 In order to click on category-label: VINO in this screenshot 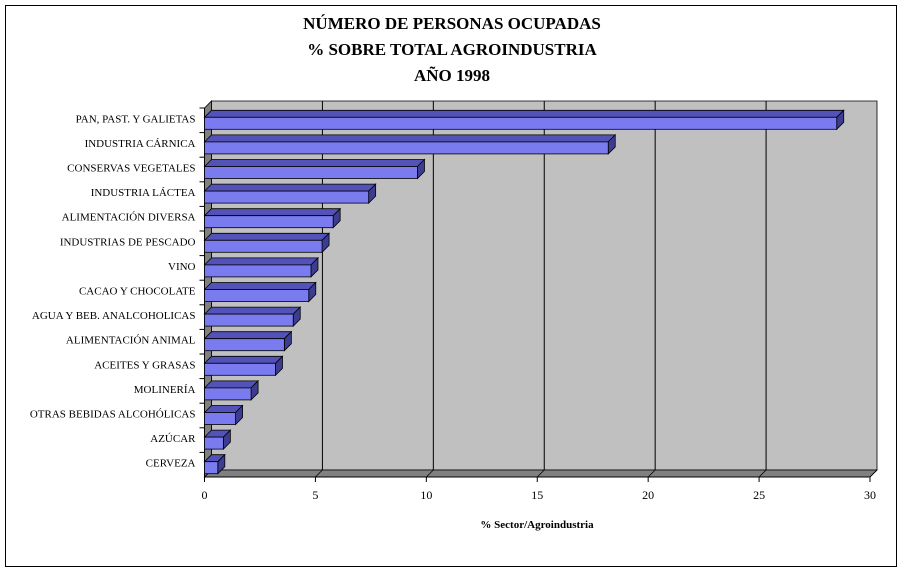, I will do `click(182, 267)`.